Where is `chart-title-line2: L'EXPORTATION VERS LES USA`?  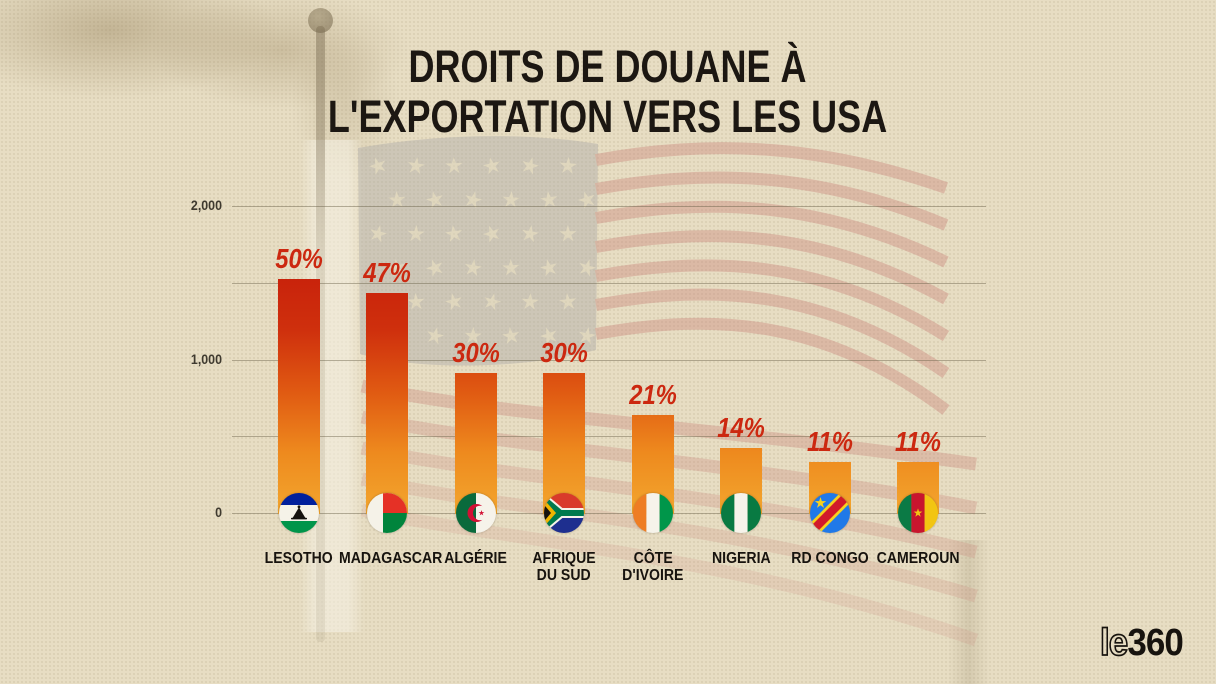
chart-title-line2: L'EXPORTATION VERS LES USA is located at coordinates (608, 116).